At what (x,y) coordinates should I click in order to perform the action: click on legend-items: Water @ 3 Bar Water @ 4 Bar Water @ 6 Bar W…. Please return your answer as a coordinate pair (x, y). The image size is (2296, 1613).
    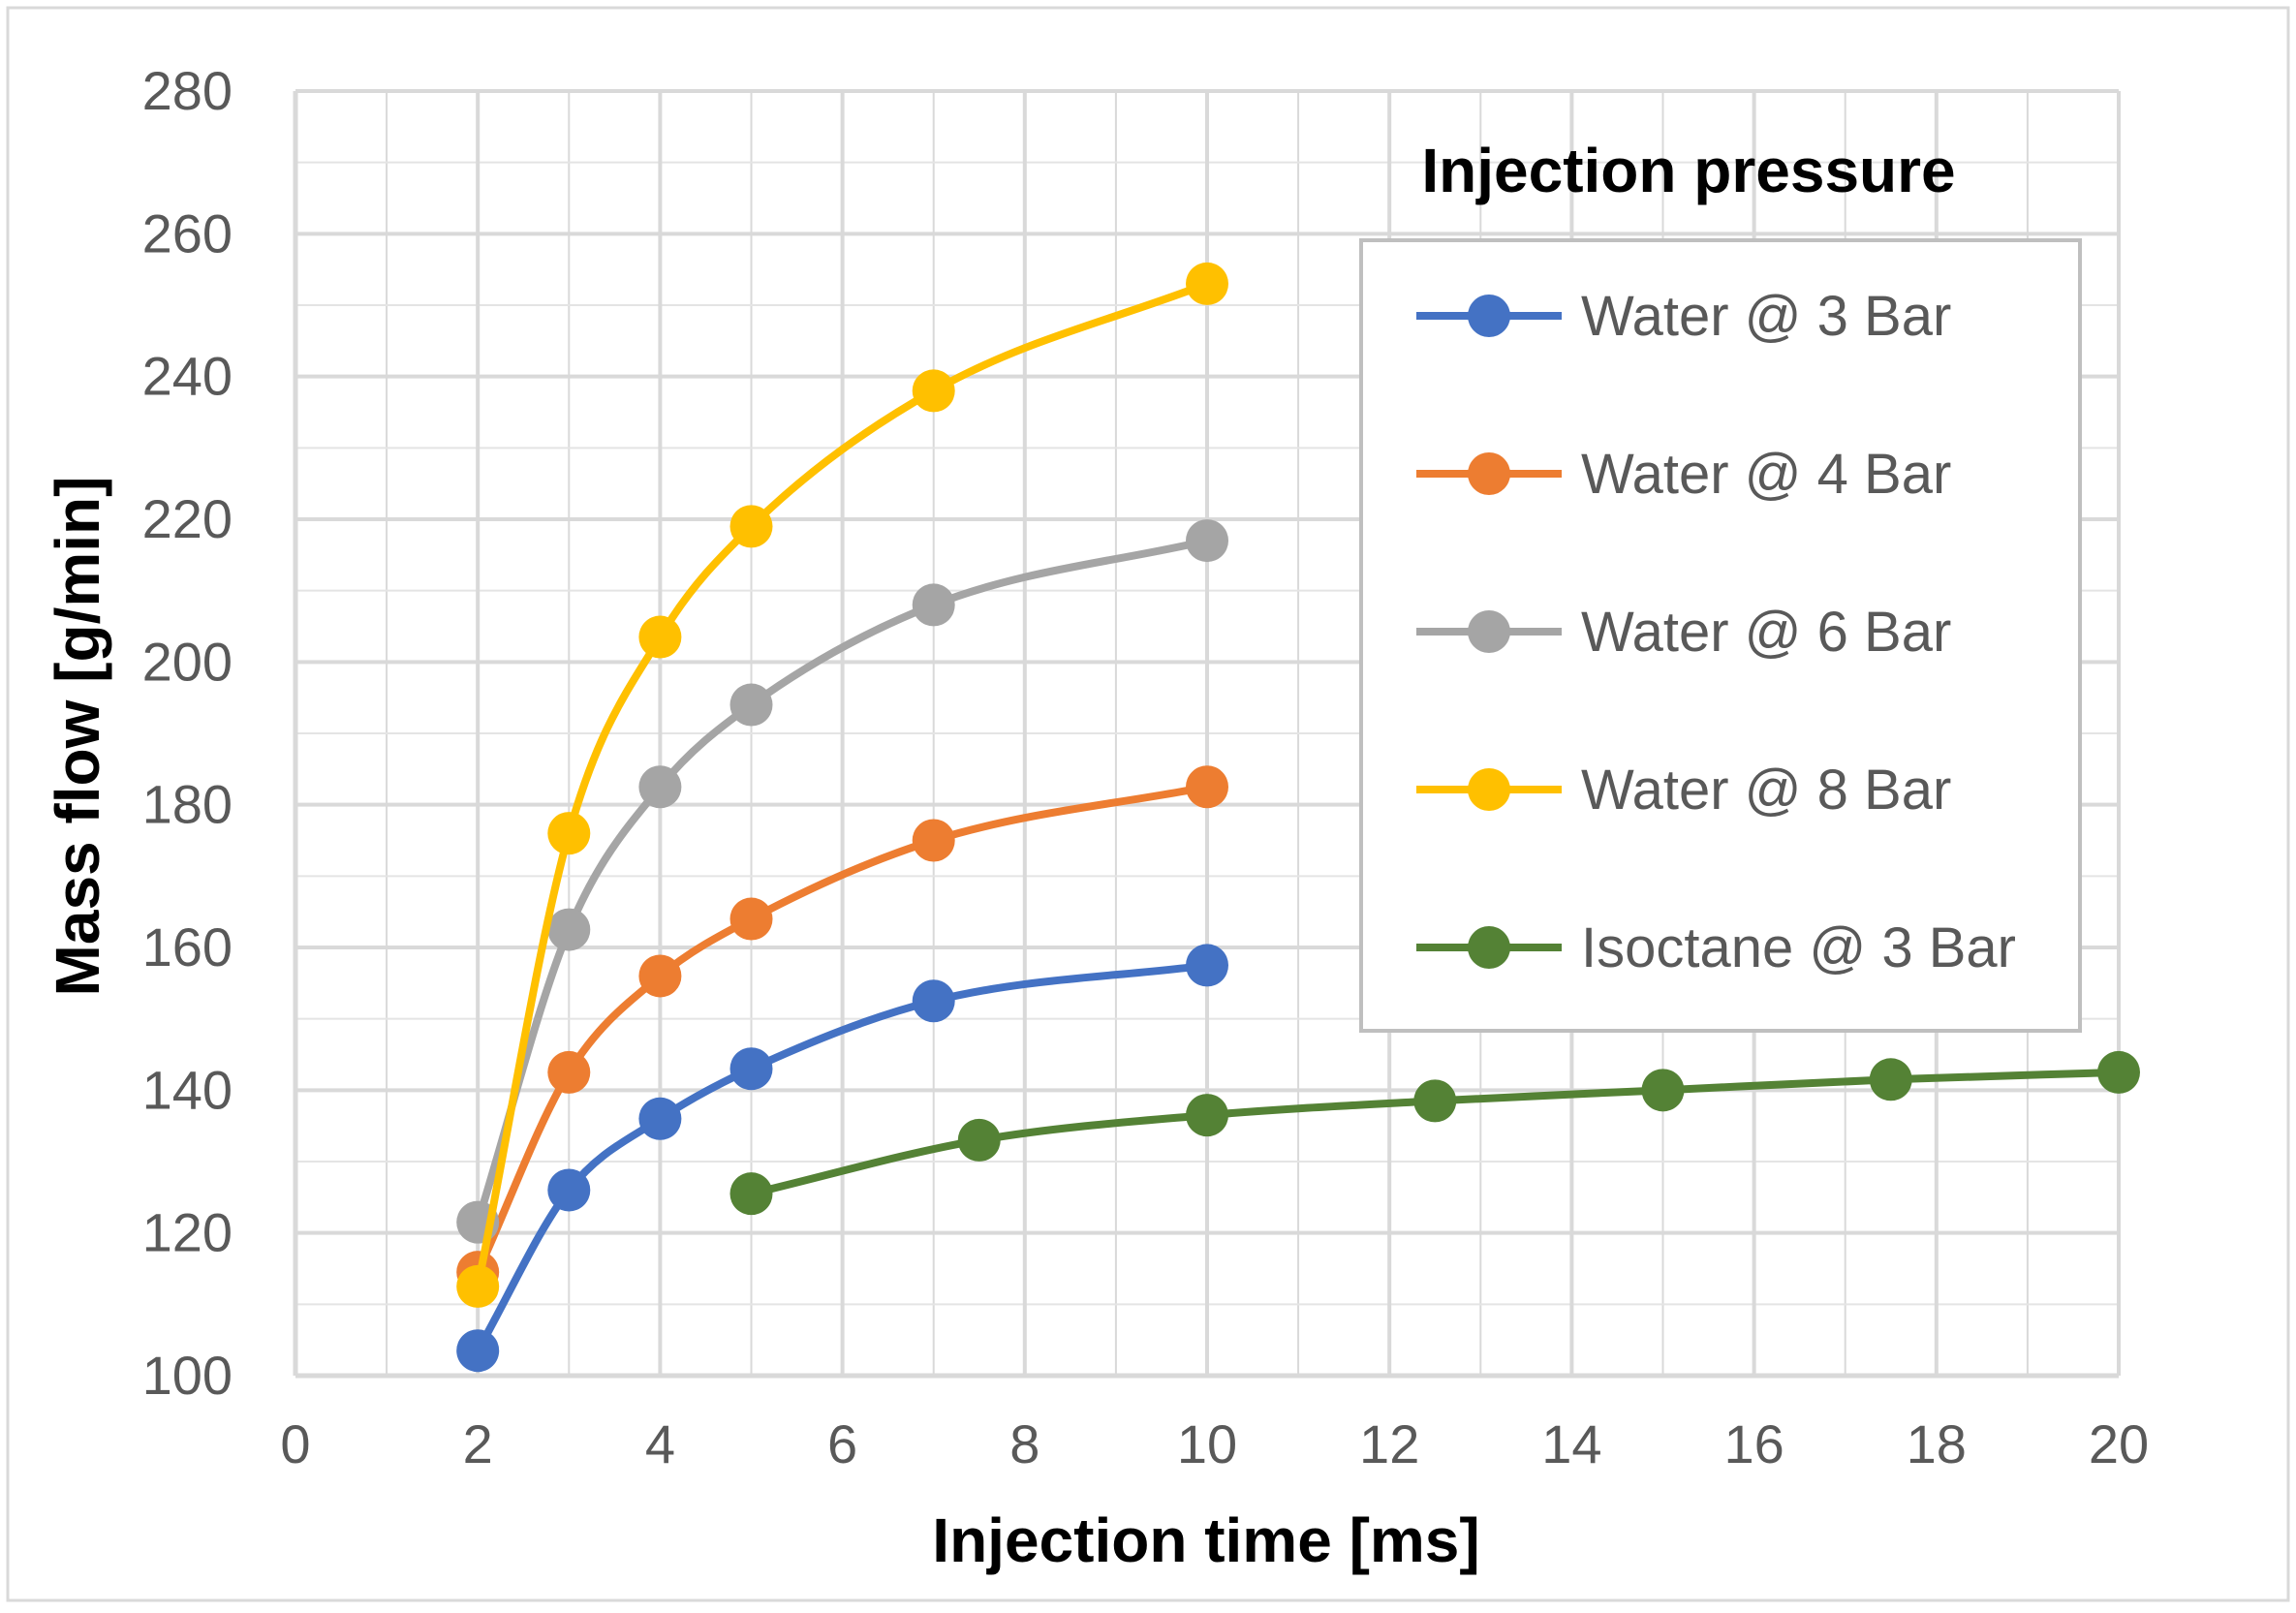
    Looking at the image, I should click on (1716, 632).